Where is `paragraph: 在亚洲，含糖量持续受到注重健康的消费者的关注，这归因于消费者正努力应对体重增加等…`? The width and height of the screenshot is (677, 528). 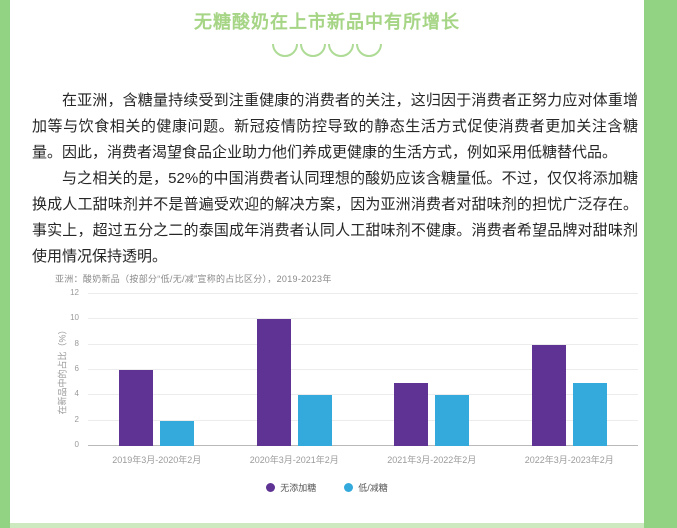
paragraph: 在亚洲，含糖量持续受到注重健康的消费者的关注，这归因于消费者正努力应对体重增加等… is located at coordinates (335, 126).